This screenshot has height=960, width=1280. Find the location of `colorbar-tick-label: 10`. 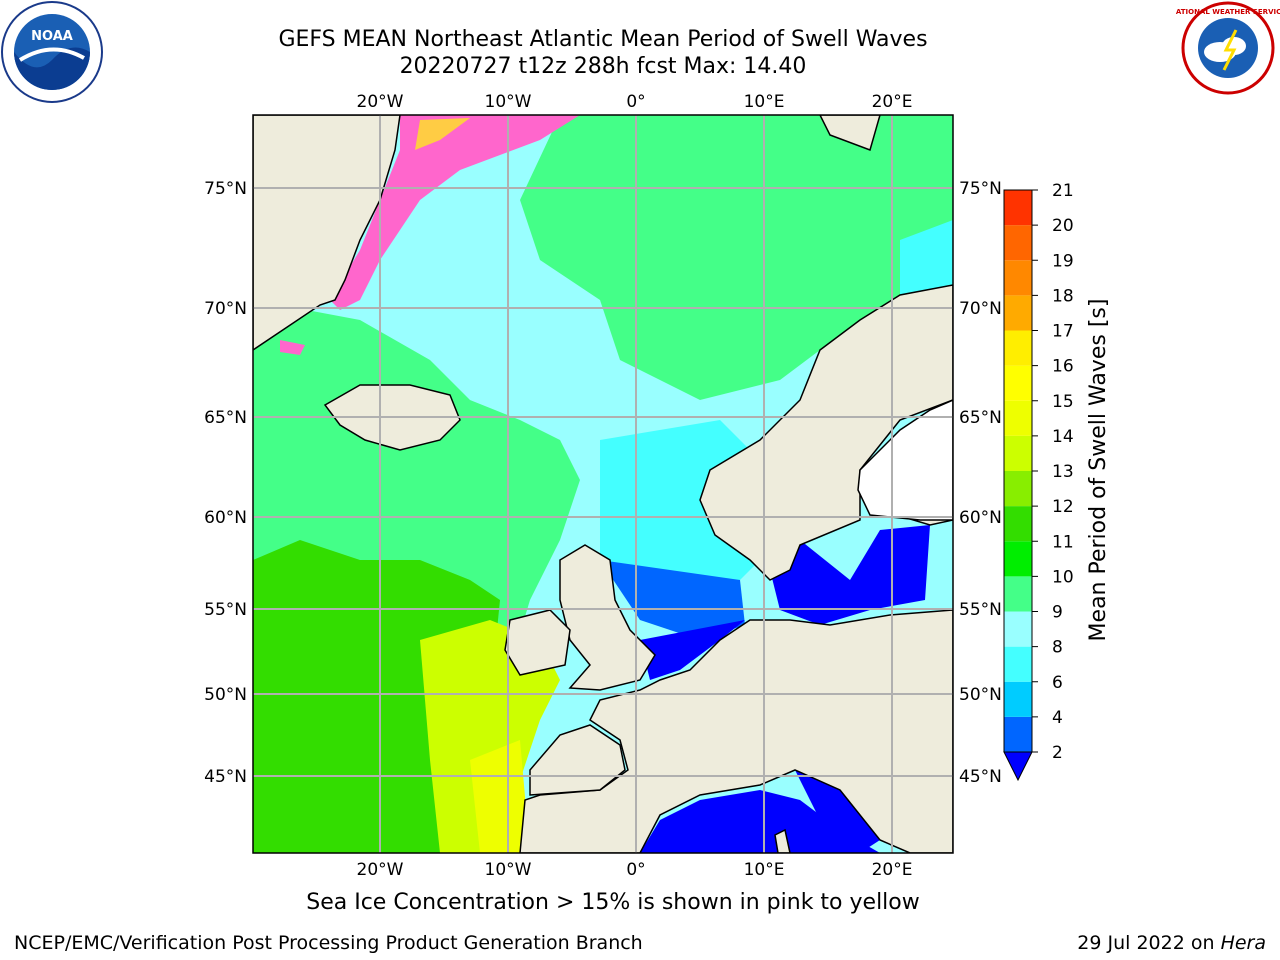

colorbar-tick-label: 10 is located at coordinates (1063, 577).